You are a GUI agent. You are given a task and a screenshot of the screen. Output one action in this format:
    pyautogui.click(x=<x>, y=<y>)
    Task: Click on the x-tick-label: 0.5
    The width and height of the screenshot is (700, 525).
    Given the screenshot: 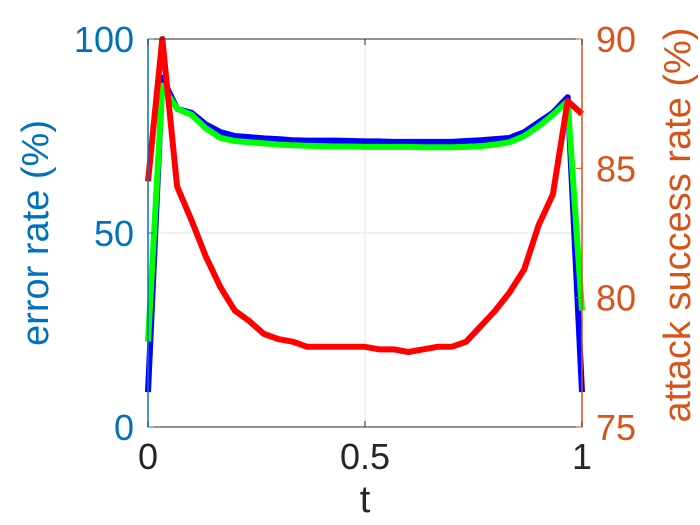 What is the action you would take?
    pyautogui.click(x=365, y=456)
    